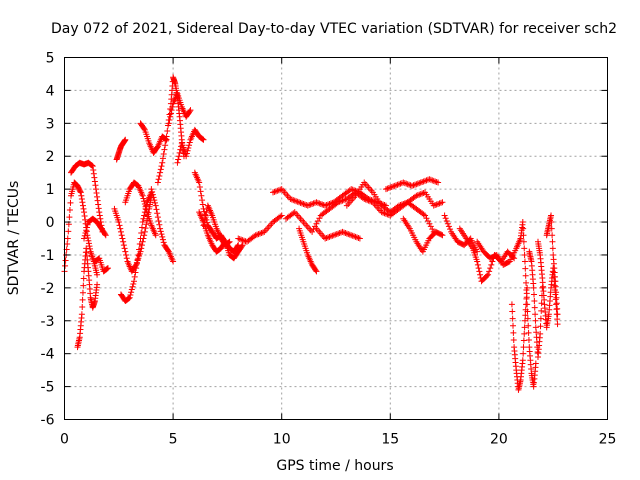  Describe the element at coordinates (338, 440) in the screenshot. I see `x-tick-labels: 0 5 10 15 20 25` at that location.